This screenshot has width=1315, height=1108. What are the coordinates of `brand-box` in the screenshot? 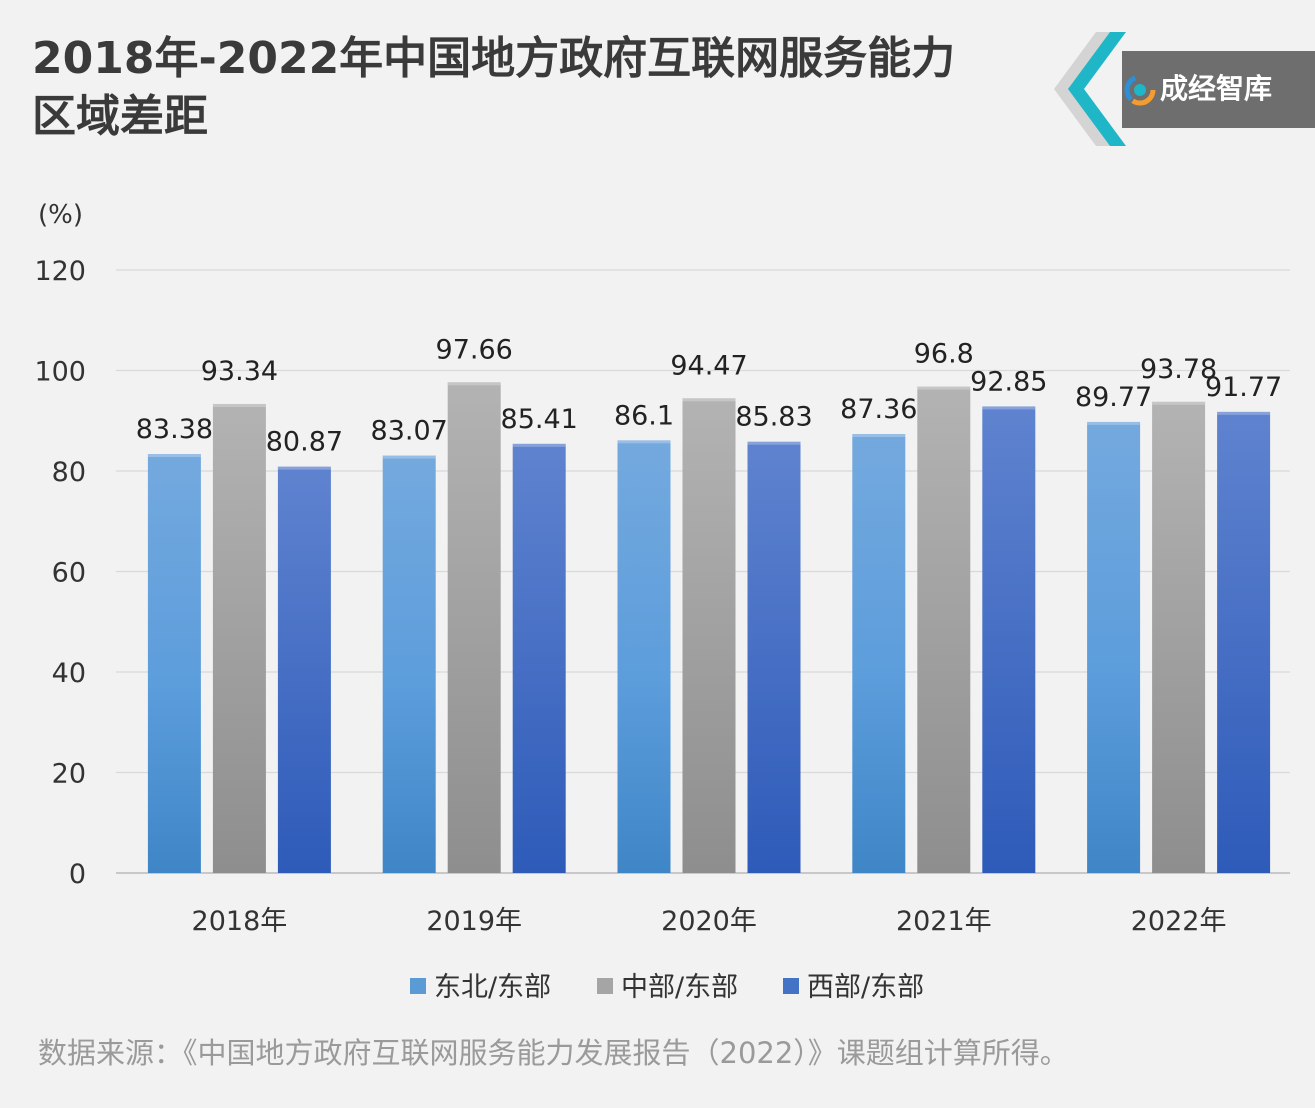 It's located at (1218, 89).